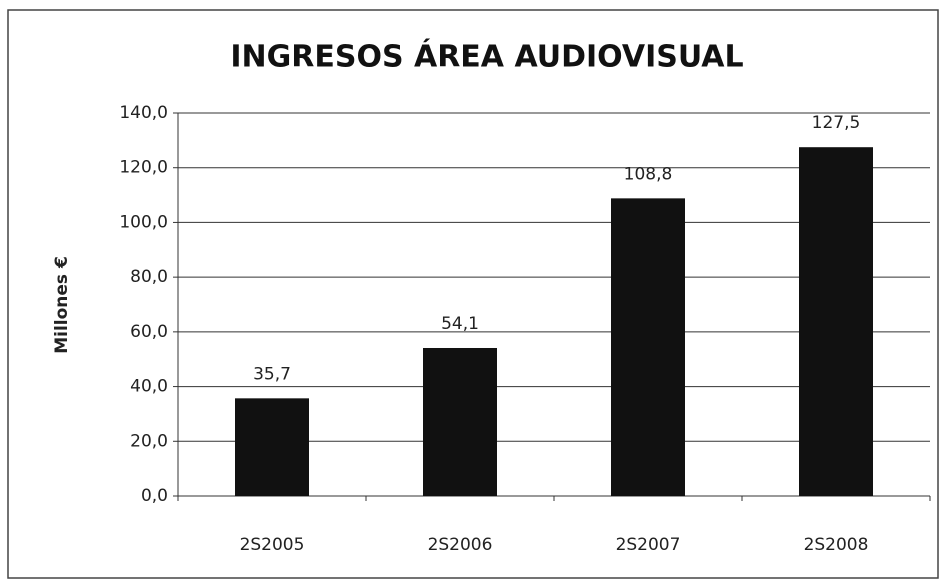 This screenshot has width=948, height=579. I want to click on y-tick-label: 40,0, so click(149, 387).